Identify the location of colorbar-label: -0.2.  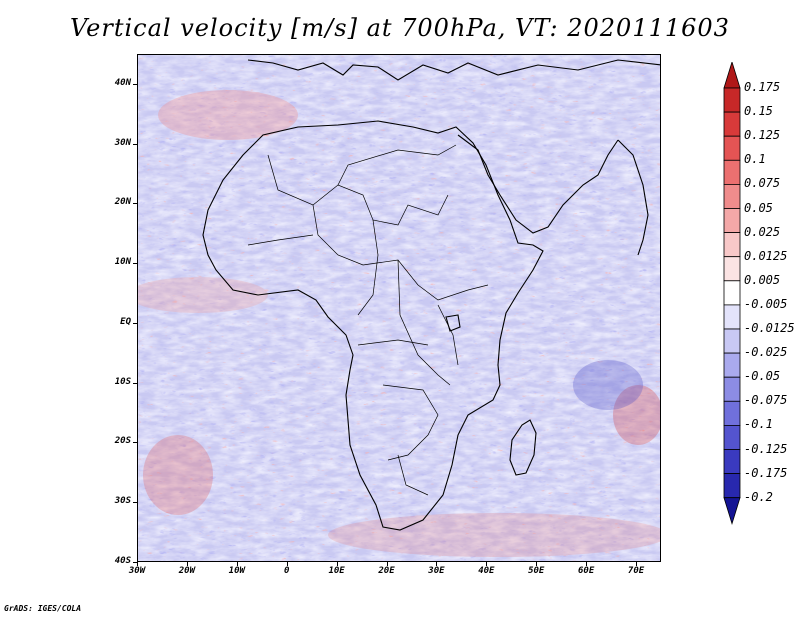
(758, 496).